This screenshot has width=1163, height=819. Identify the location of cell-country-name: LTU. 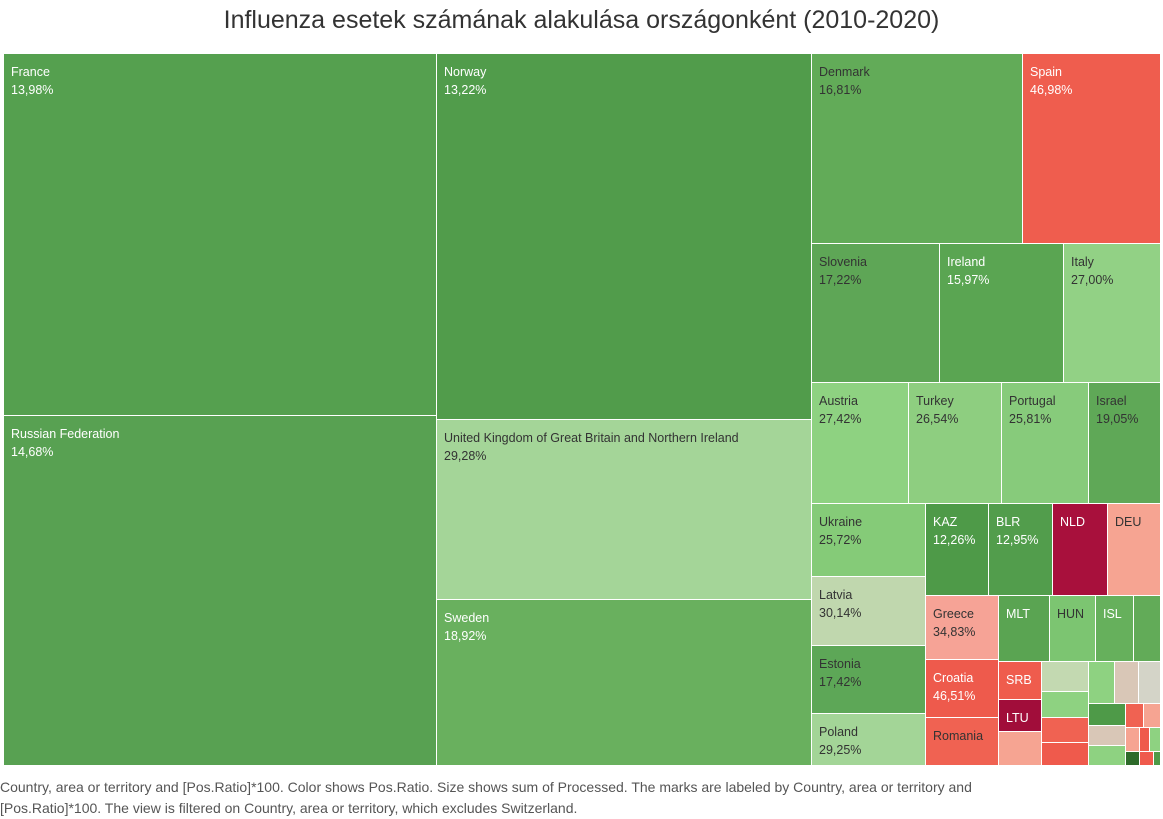
(1017, 718).